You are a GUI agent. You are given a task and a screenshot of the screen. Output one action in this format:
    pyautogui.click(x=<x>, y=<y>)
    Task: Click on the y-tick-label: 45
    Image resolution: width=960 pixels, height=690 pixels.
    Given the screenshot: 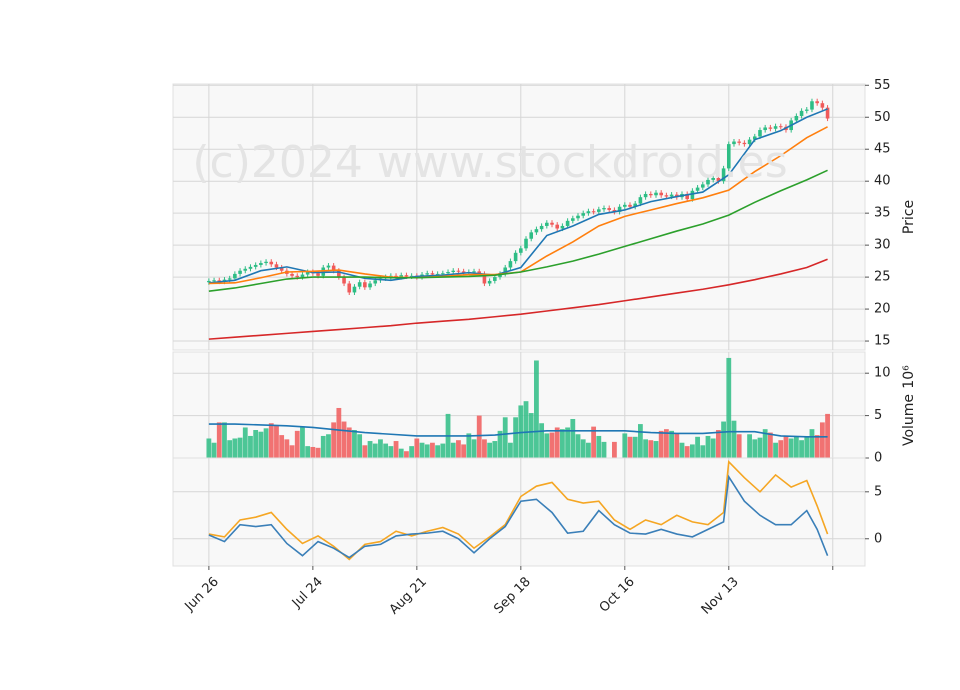 What is the action you would take?
    pyautogui.click(x=882, y=149)
    